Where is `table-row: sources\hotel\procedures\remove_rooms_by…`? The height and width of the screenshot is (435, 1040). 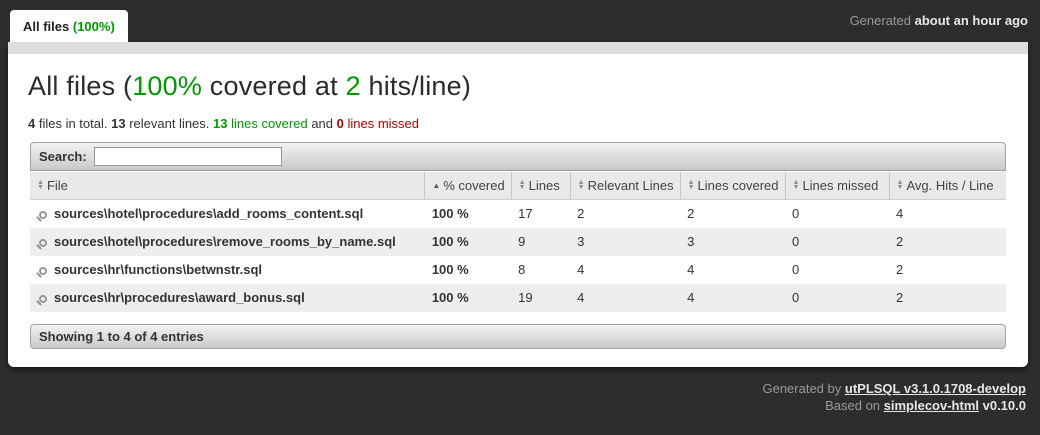 table-row: sources\hotel\procedures\remove_rooms_by… is located at coordinates (518, 241).